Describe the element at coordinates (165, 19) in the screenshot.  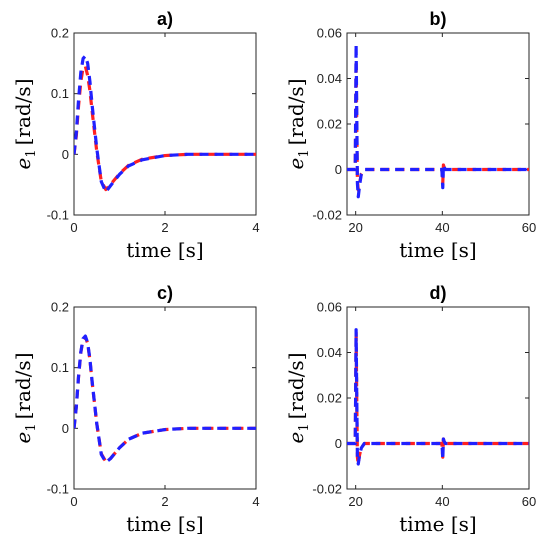
I see `panel-title: a)` at that location.